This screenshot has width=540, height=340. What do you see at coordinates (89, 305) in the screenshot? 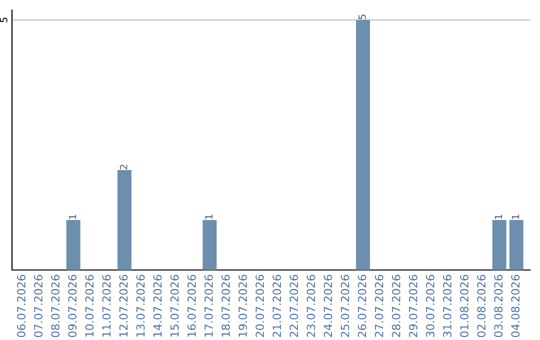
I see `x-tick-label: 10.07.2026` at bounding box center [89, 305].